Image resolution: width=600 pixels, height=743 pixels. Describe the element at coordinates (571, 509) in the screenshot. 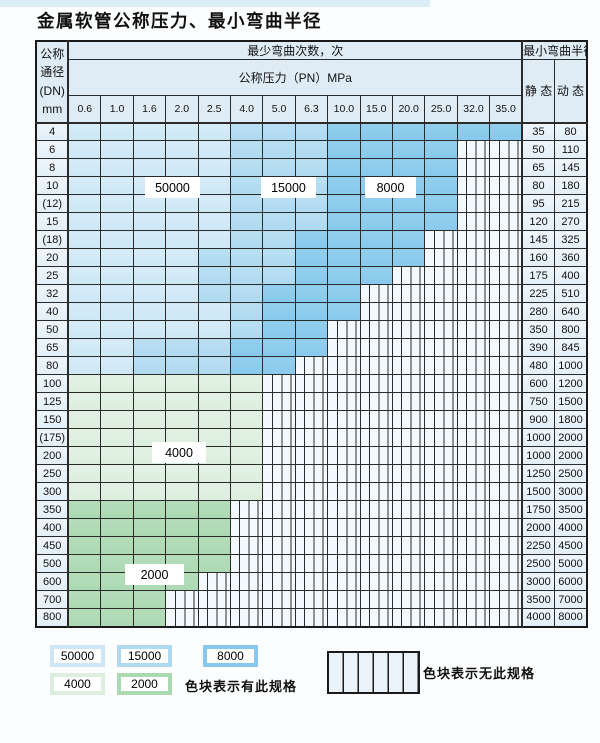

I see `dynamic-value-cell: 3500` at that location.